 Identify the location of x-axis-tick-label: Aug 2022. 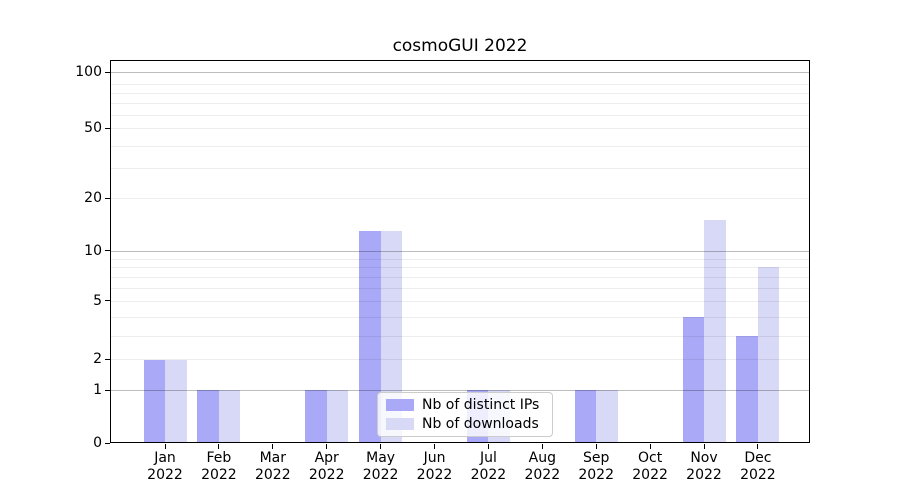
(542, 466).